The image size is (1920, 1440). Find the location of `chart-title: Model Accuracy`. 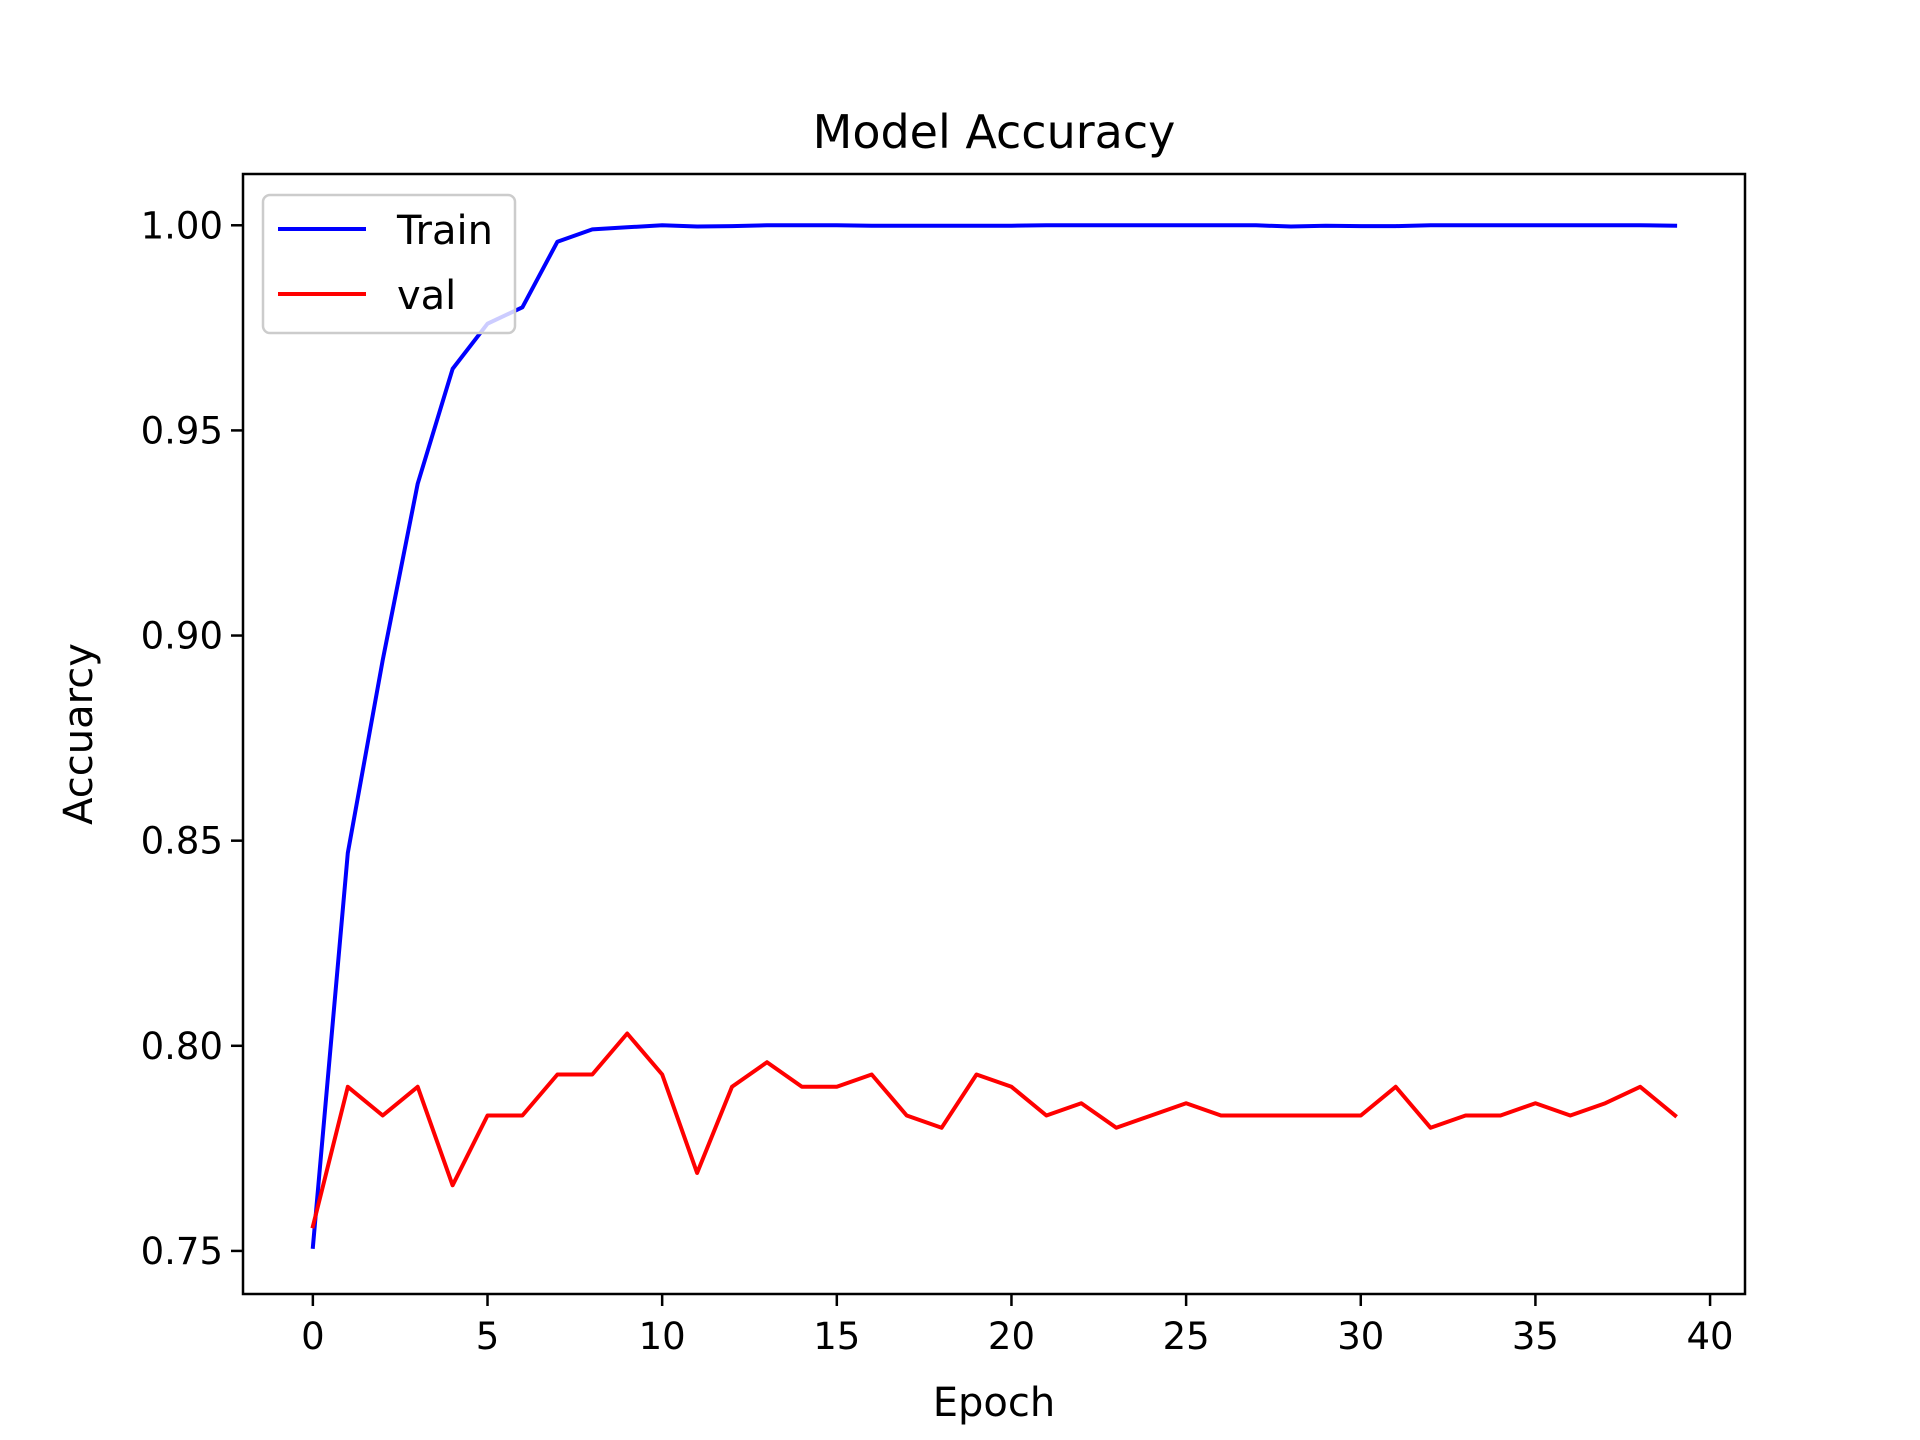

chart-title: Model Accuracy is located at coordinates (994, 132).